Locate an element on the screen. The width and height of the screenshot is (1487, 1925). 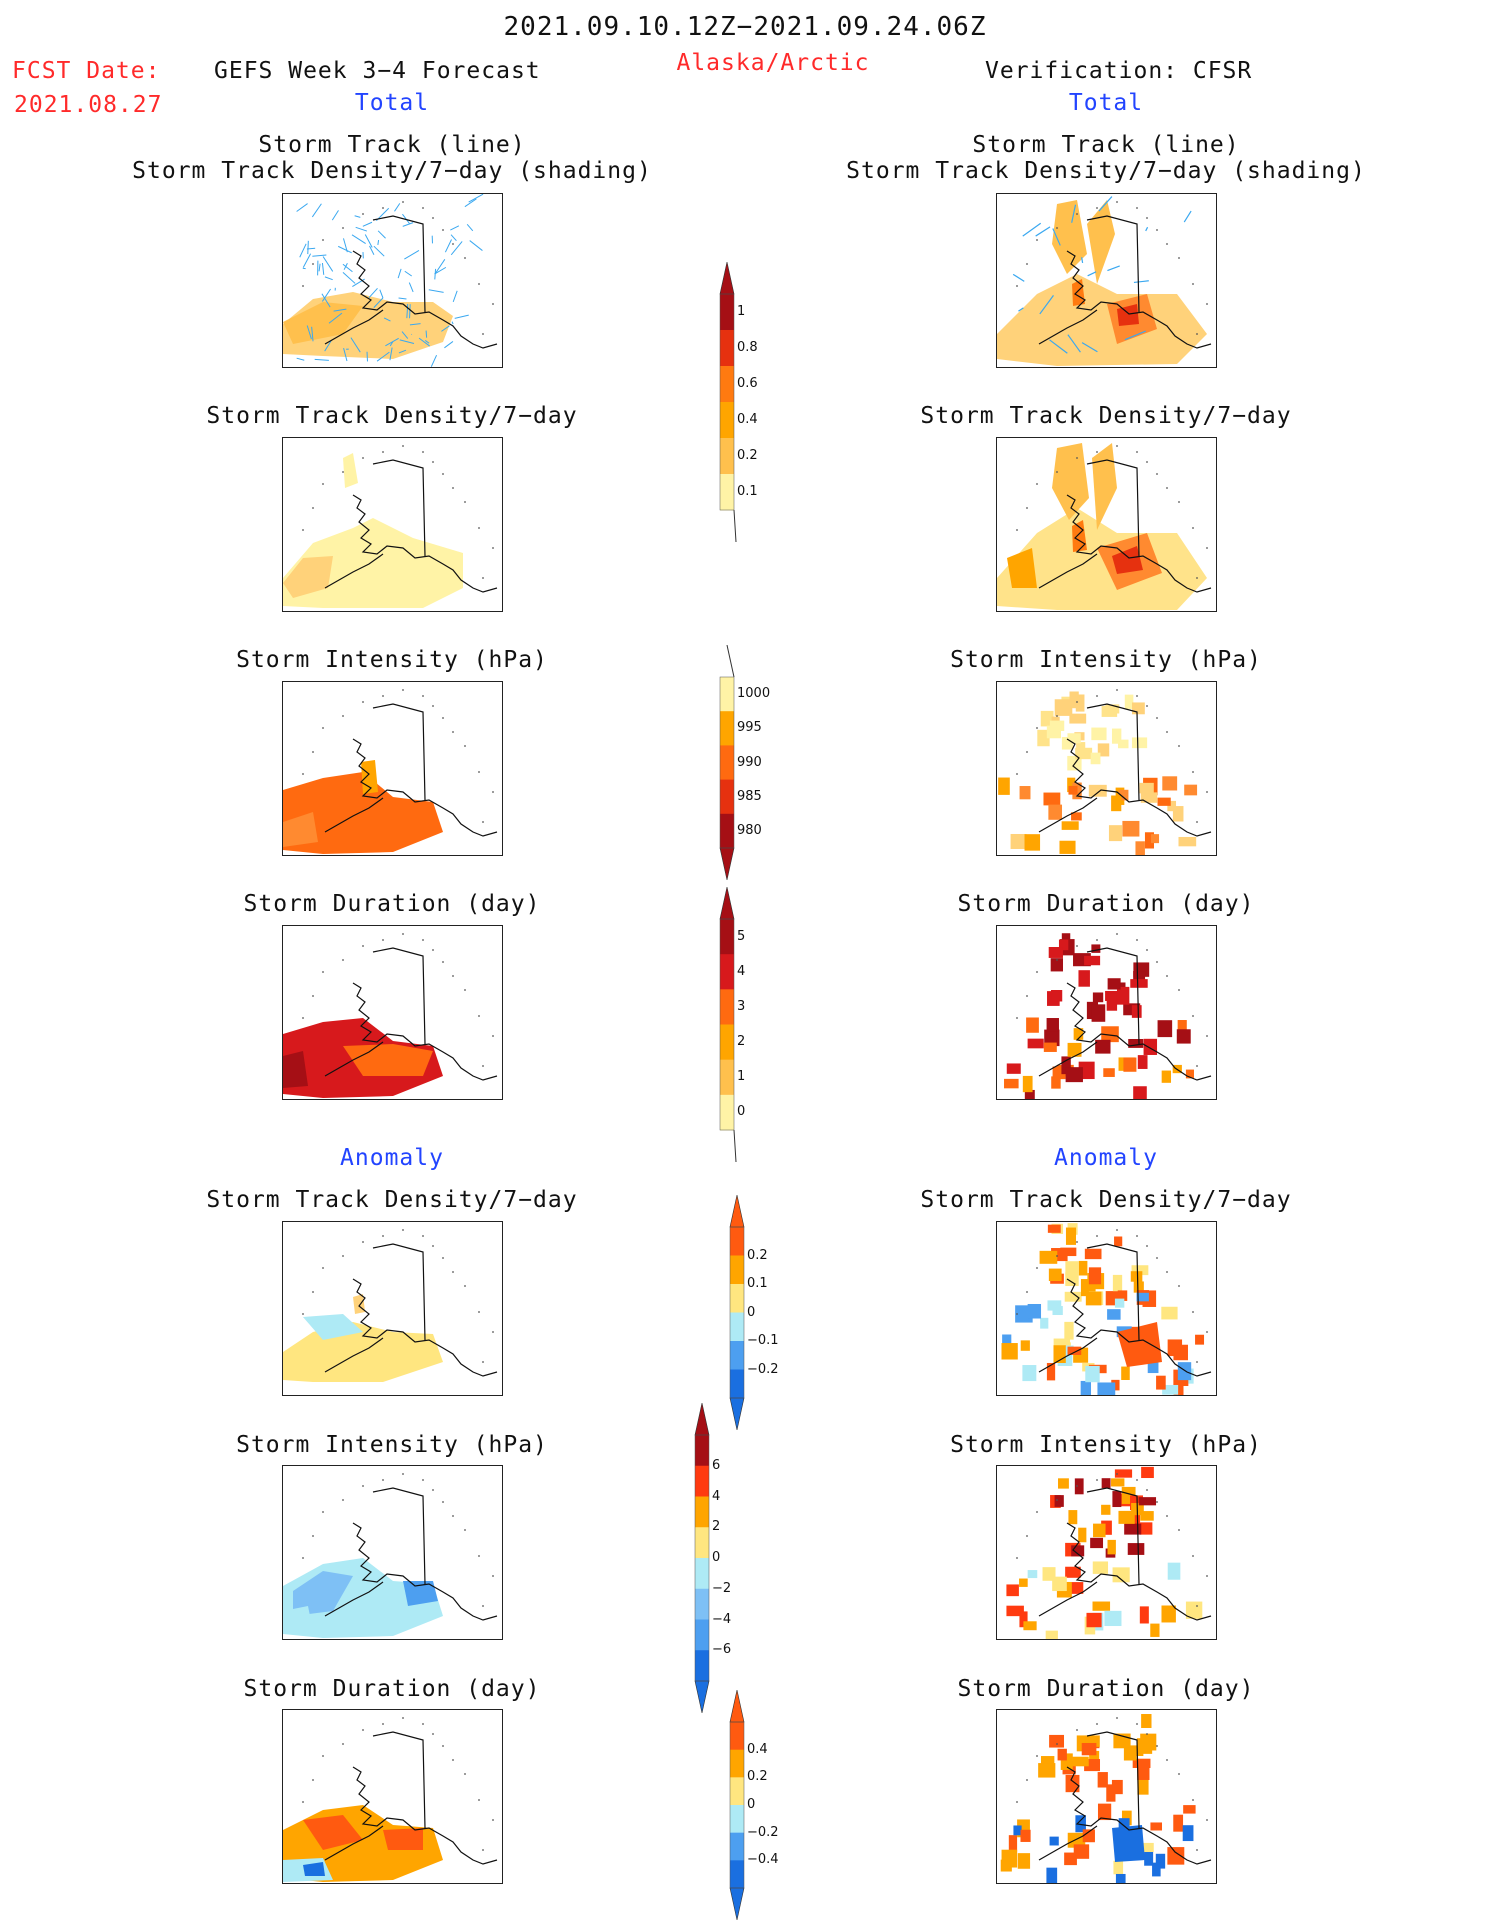
colorbar-tail is located at coordinates (730, 661).